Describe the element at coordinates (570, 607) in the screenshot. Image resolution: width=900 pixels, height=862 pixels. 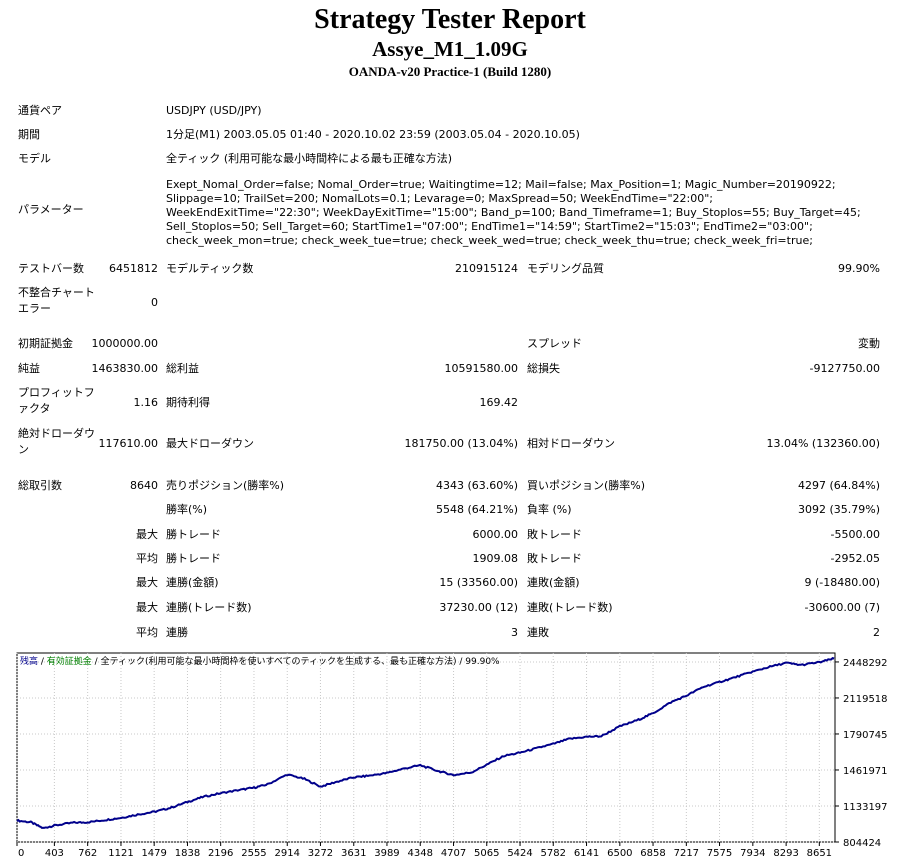
I see `cons-loss-label: 連敗(トレード数)` at that location.